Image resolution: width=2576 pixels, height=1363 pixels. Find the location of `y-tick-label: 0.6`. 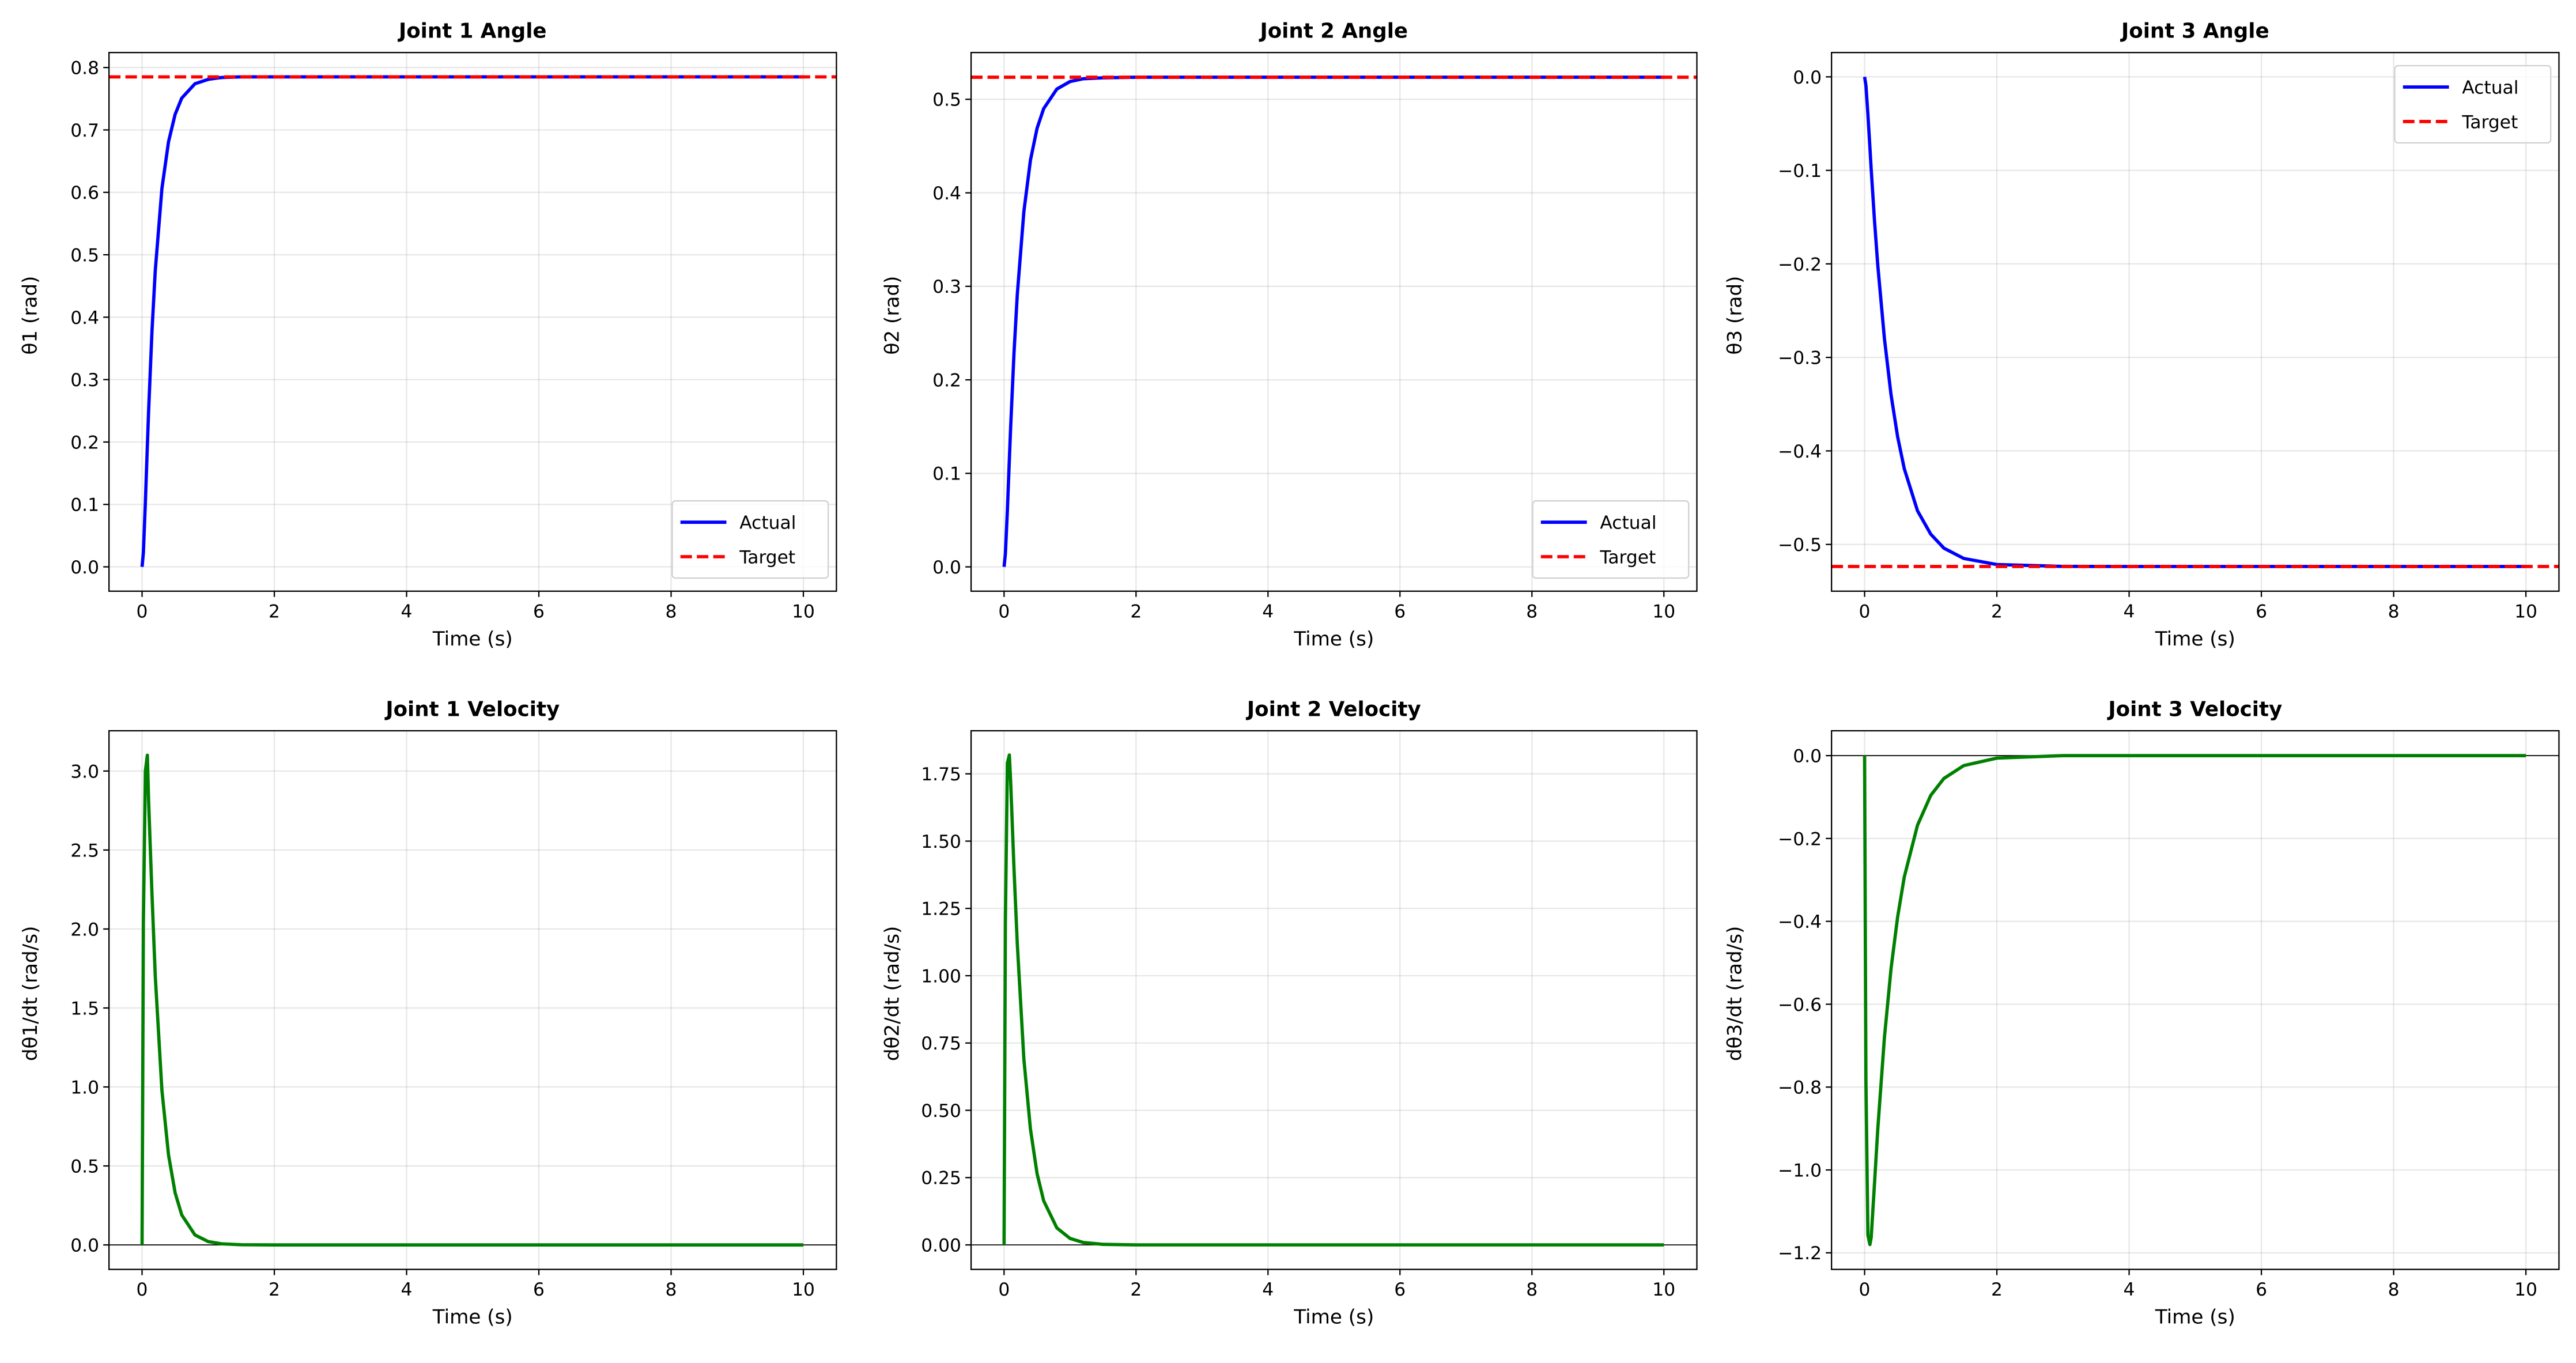

y-tick-label: 0.6 is located at coordinates (84, 193).